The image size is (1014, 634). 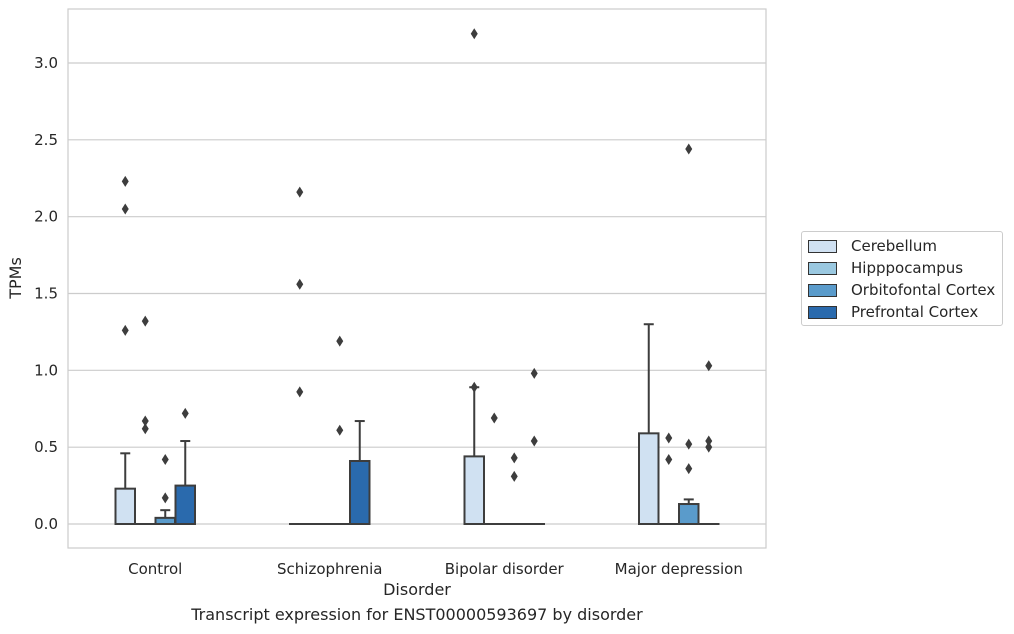 What do you see at coordinates (923, 290) in the screenshot?
I see `legend-label-orbitofrontal: Orbitofontal Cortex` at bounding box center [923, 290].